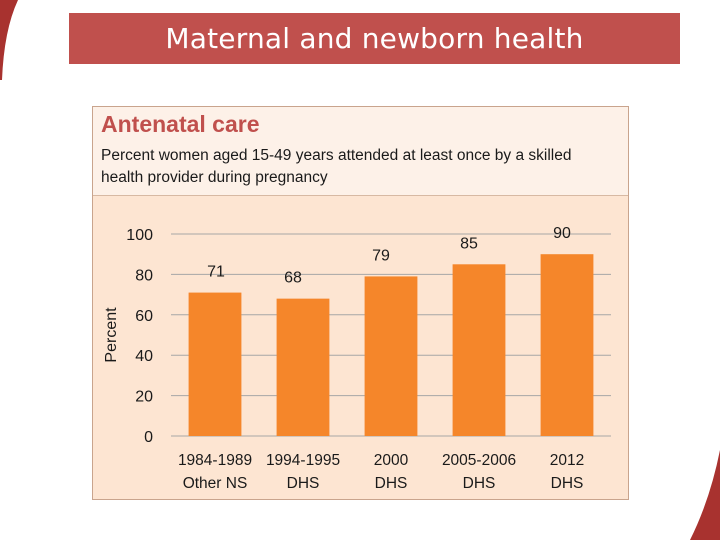  I want to click on y-tick-label: 100, so click(139, 235).